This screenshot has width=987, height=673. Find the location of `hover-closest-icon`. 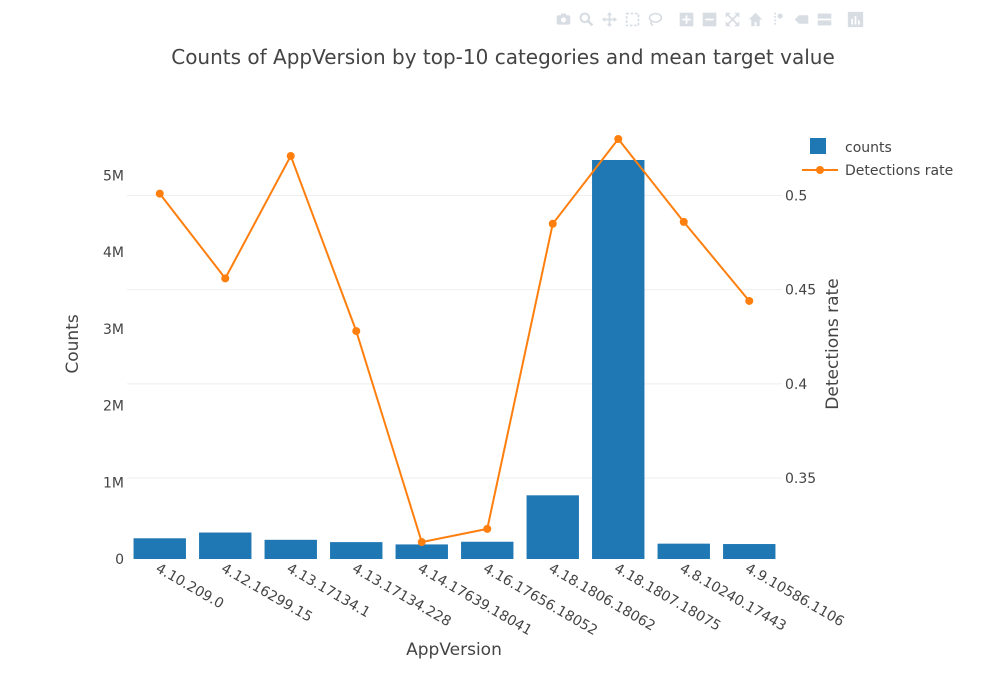

hover-closest-icon is located at coordinates (801, 19).